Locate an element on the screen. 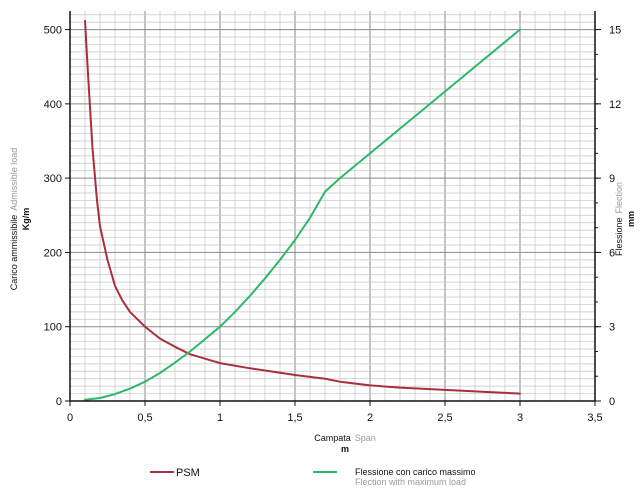 The image size is (644, 489). x-tick-label: 3 is located at coordinates (520, 418).